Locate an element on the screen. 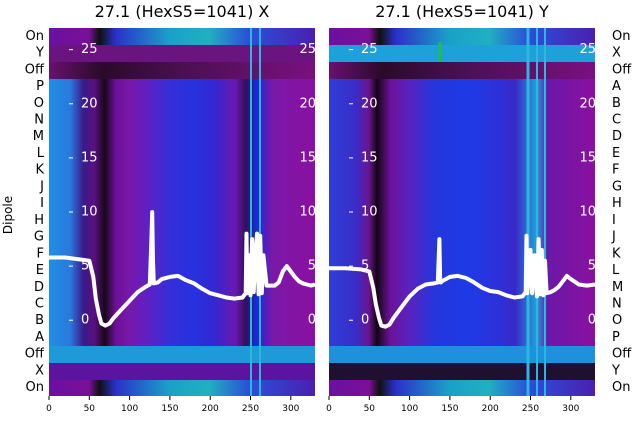 The image size is (640, 440). row-label: D is located at coordinates (617, 136).